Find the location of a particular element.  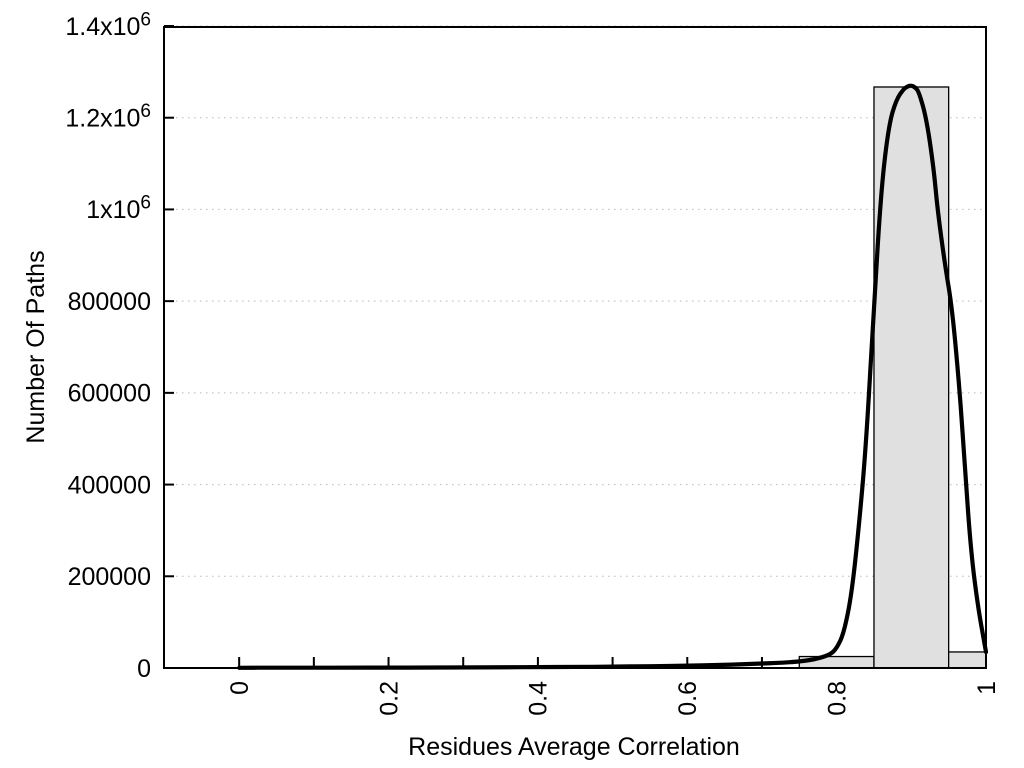

x-axis-title: Residues Average Correlation is located at coordinates (574, 747).